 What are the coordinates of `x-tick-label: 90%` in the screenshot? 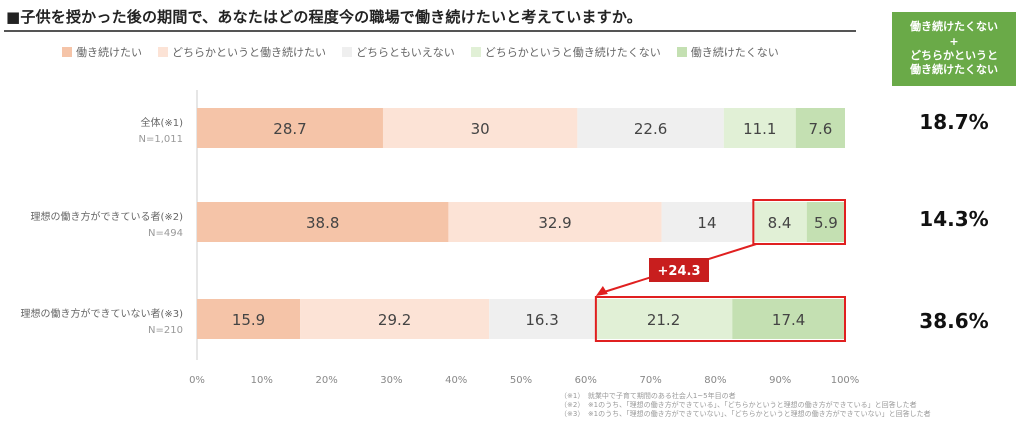 It's located at (780, 380).